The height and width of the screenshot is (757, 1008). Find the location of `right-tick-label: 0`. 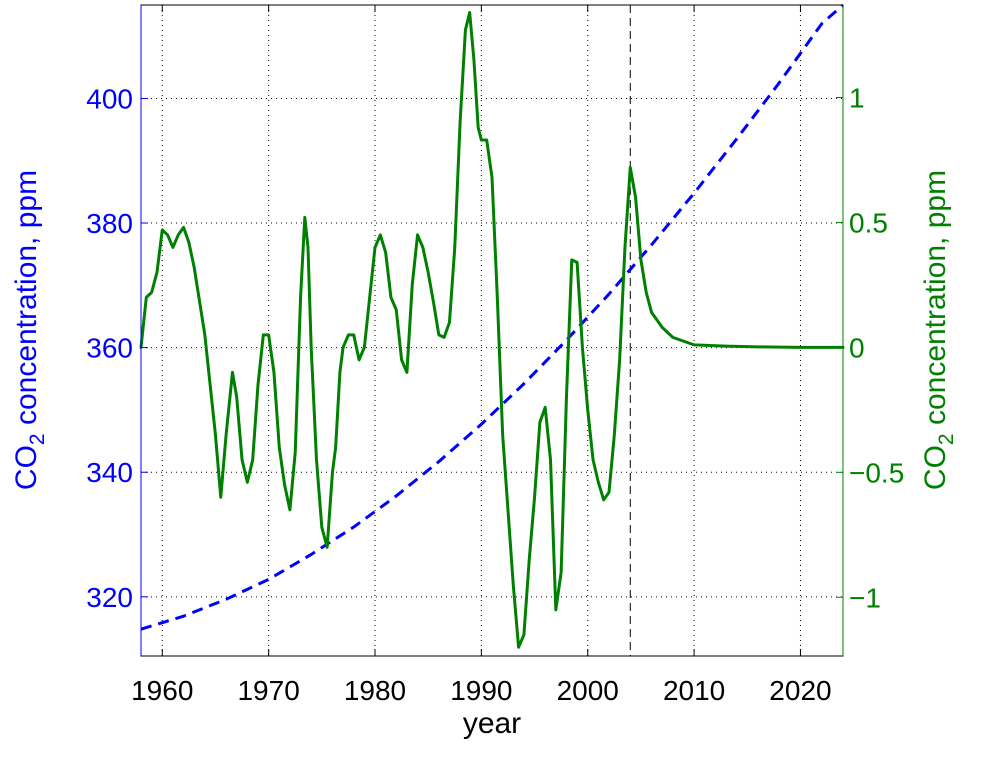

right-tick-label: 0 is located at coordinates (857, 347).